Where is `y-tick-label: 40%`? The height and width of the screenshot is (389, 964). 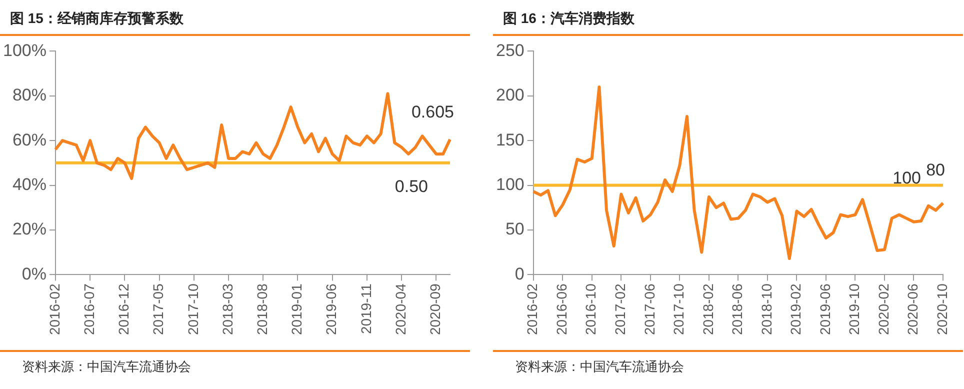 y-tick-label: 40% is located at coordinates (29, 184).